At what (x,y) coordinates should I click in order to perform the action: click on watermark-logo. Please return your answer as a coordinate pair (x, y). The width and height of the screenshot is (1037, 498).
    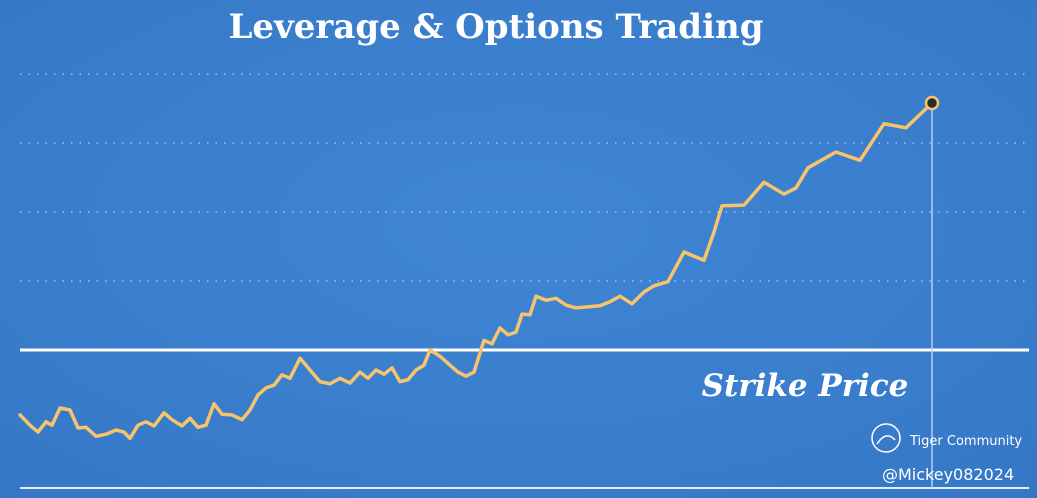
    Looking at the image, I should click on (886, 438).